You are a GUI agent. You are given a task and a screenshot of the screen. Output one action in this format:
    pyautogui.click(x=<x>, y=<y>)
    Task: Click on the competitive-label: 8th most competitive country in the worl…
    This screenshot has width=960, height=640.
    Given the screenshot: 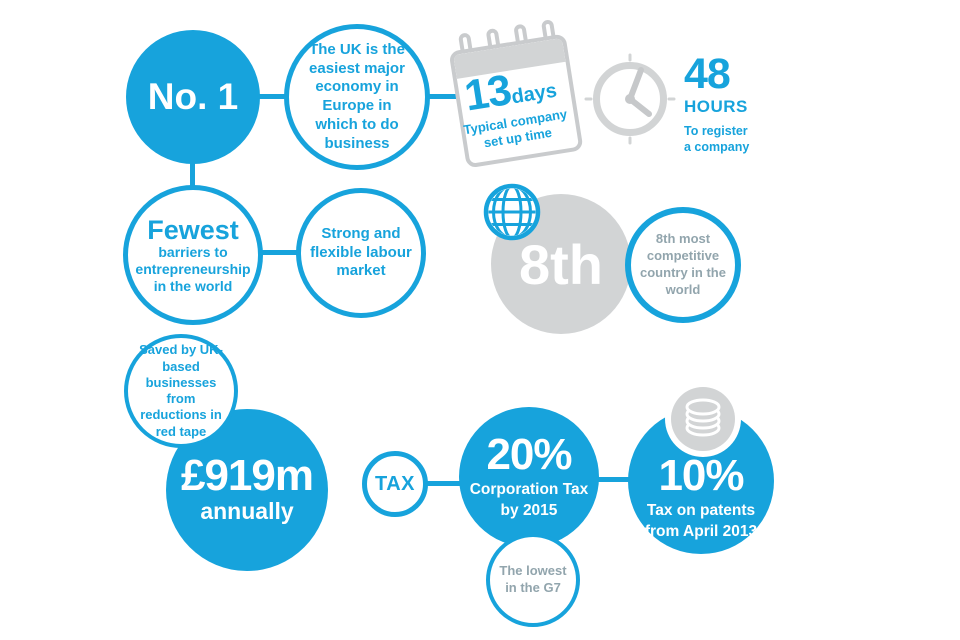 What is the action you would take?
    pyautogui.click(x=683, y=264)
    